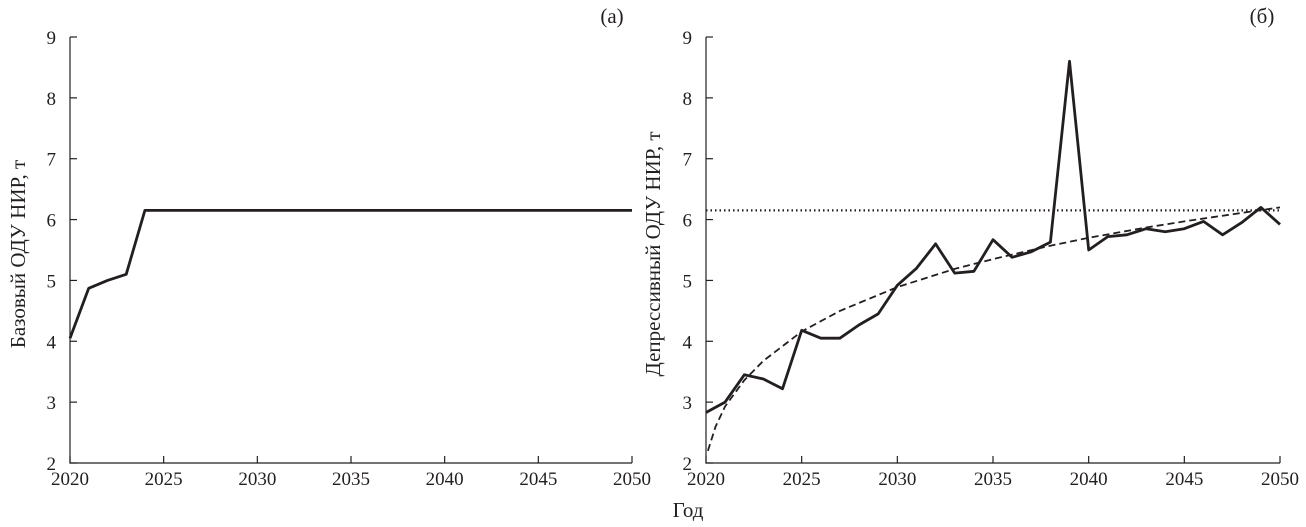 The image size is (1306, 527). I want to click on x-axis-title: Год, so click(688, 510).